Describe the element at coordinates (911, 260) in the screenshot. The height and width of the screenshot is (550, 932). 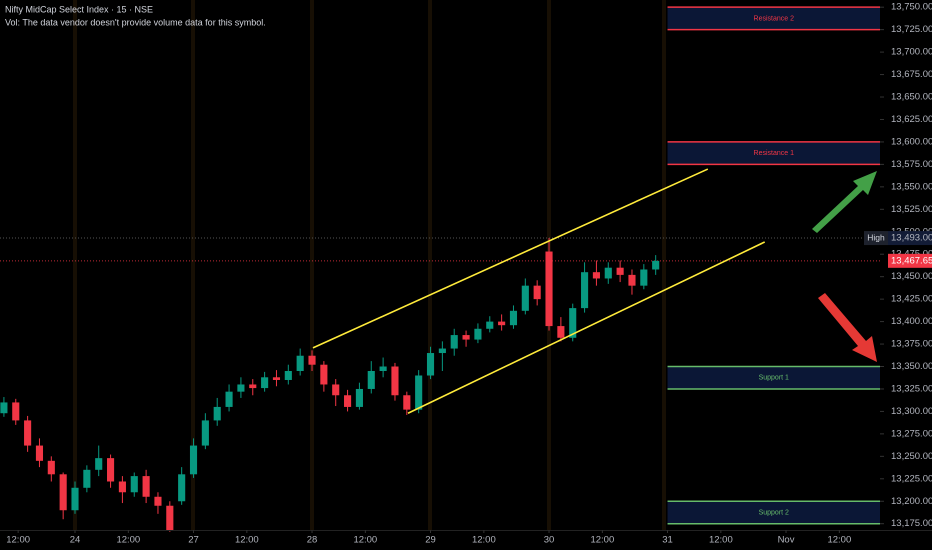
I see `last-price-value: 13,467.65` at that location.